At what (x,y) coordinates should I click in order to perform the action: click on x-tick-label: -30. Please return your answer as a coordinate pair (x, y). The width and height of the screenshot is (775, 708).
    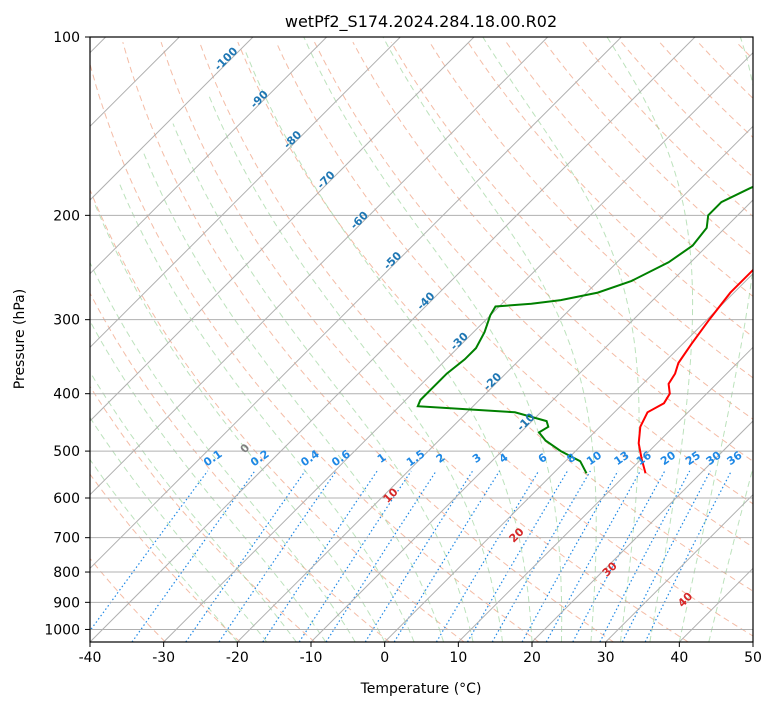
    Looking at the image, I should click on (163, 658).